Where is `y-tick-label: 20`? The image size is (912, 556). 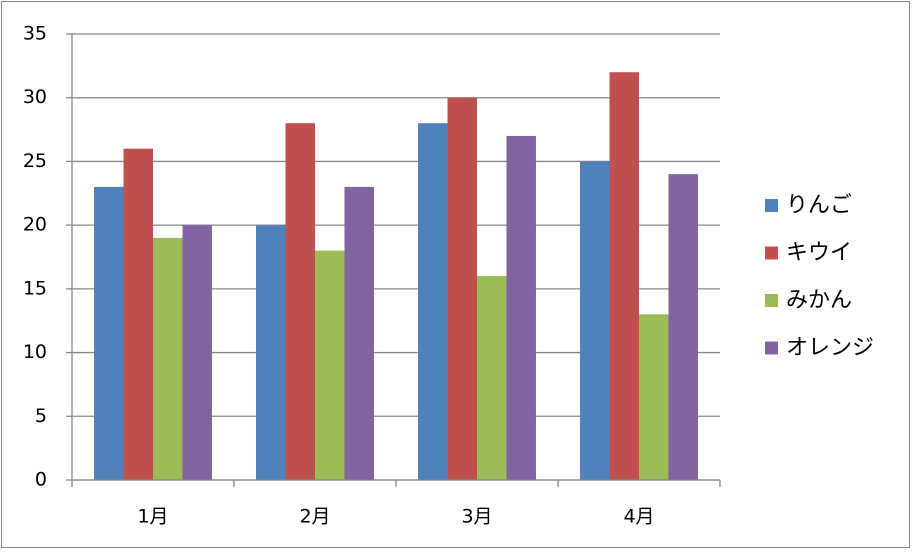 y-tick-label: 20 is located at coordinates (35, 225).